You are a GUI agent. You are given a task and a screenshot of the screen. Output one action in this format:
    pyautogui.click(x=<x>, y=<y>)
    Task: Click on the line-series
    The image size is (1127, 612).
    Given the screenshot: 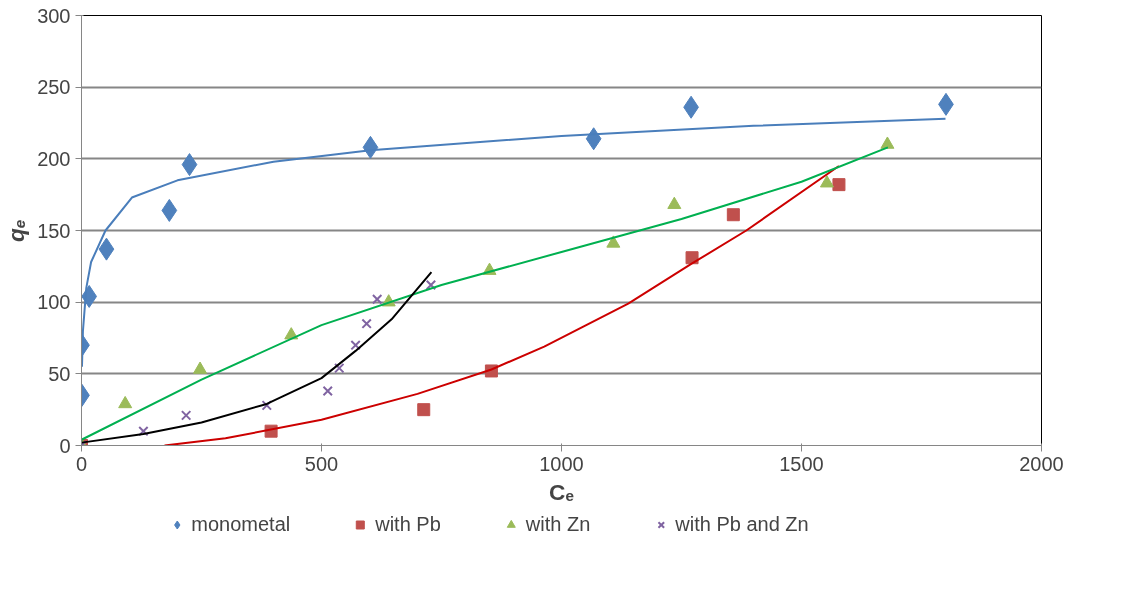 What is the action you would take?
    pyautogui.click(x=257, y=357)
    